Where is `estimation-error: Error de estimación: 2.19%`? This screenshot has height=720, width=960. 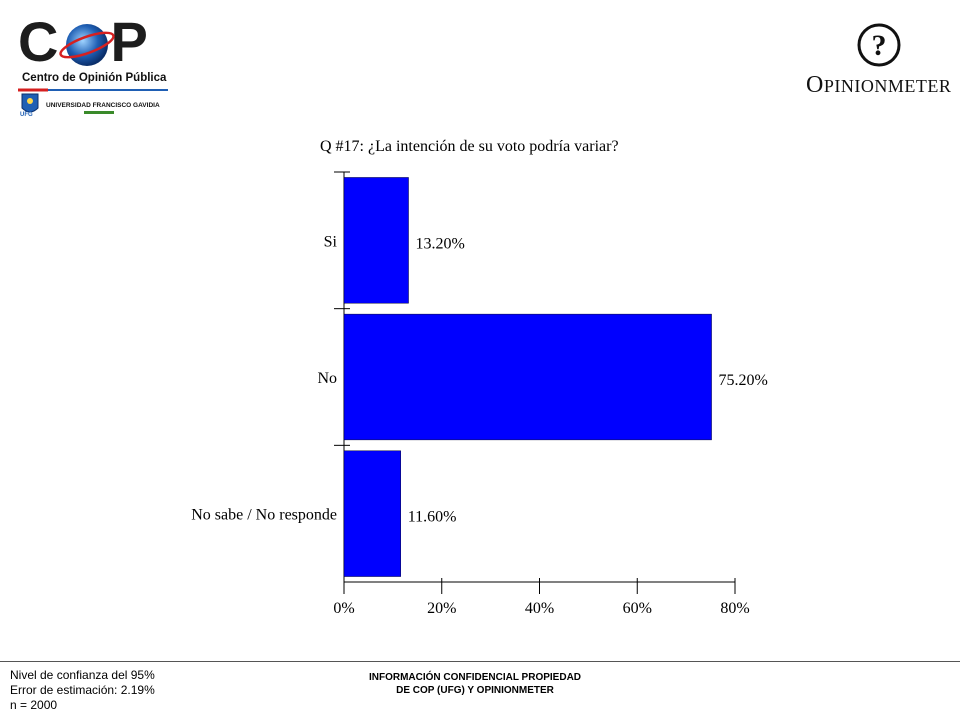
estimation-error: Error de estimación: 2.19% is located at coordinates (82, 690).